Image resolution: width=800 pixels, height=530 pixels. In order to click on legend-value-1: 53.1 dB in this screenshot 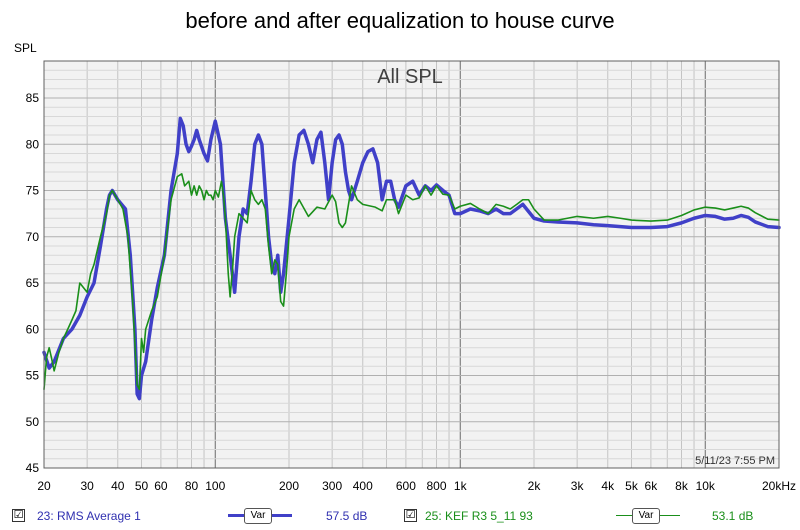, I will do `click(733, 516)`.